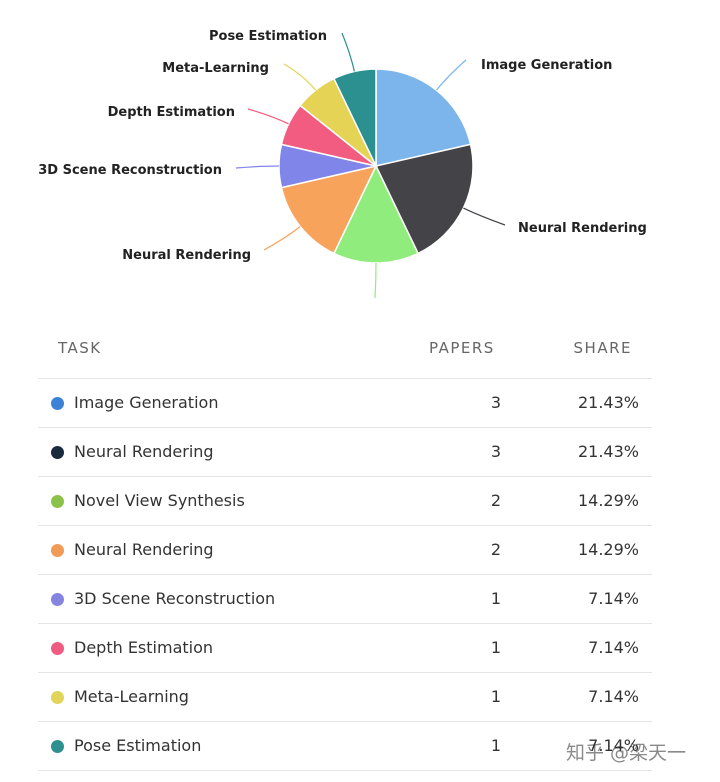  Describe the element at coordinates (345, 746) in the screenshot. I see `table-row: Pose Estimation 1 7.14%` at that location.